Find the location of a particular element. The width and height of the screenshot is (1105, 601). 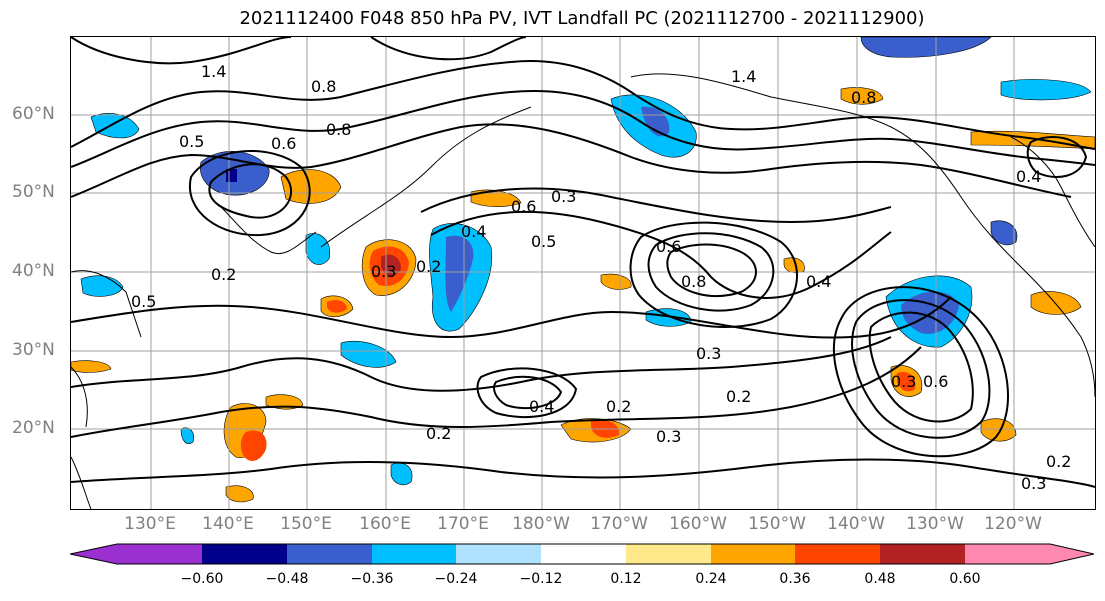

colorbar-tick: 0.36 is located at coordinates (795, 579).